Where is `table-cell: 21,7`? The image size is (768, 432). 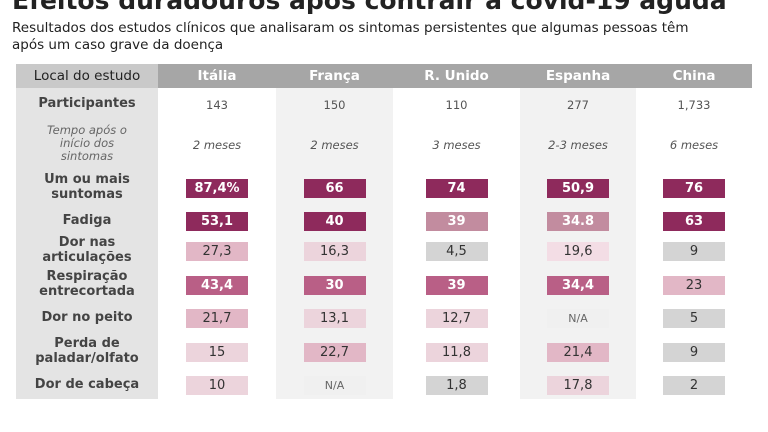
table-cell: 21,7 is located at coordinates (217, 317).